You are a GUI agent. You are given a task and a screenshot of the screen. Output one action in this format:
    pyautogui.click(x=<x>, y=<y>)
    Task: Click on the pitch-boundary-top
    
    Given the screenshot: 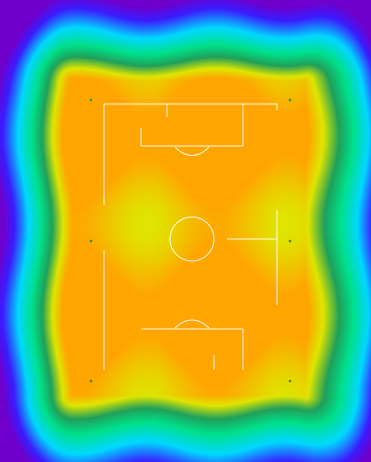 What is the action you would take?
    pyautogui.click(x=190, y=154)
    